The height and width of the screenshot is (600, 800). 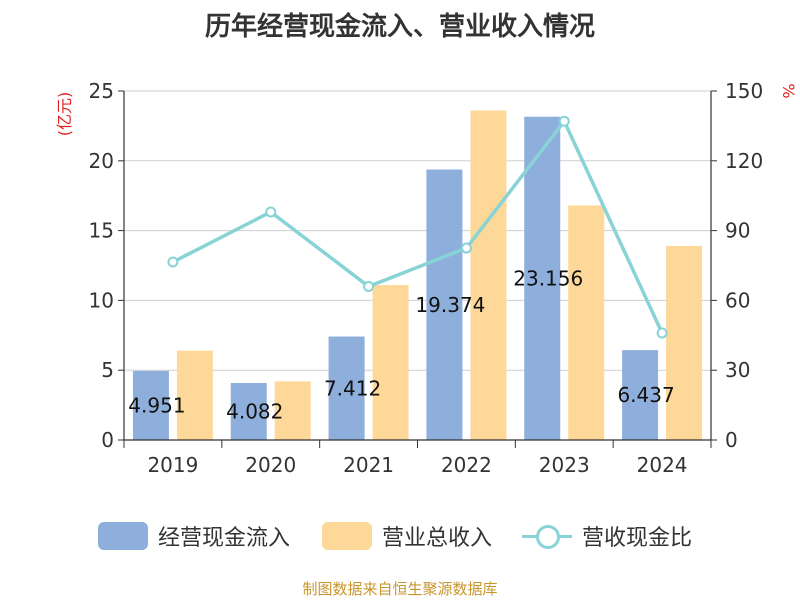 I want to click on y-right-tick-label: 30, so click(x=737, y=370).